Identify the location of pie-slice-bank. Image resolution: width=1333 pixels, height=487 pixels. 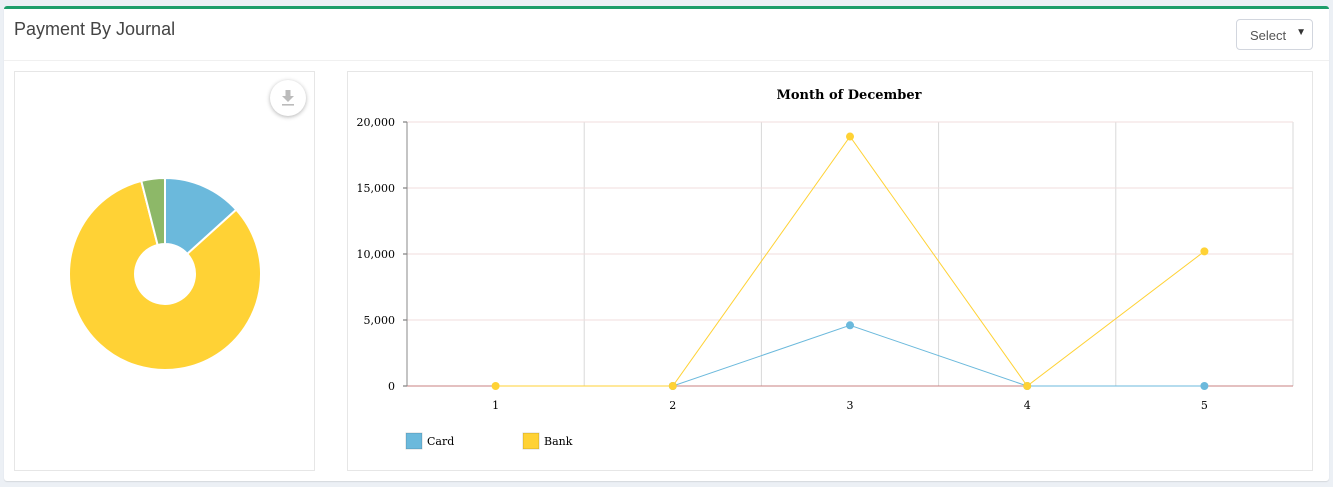
(165, 275).